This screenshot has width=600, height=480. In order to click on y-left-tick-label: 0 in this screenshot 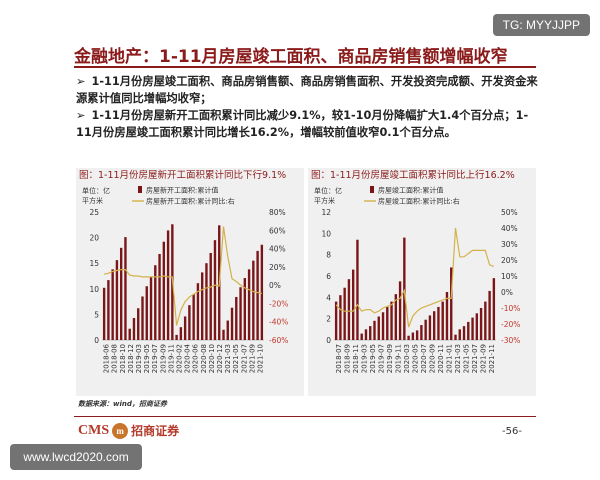, I will do `click(328, 340)`.